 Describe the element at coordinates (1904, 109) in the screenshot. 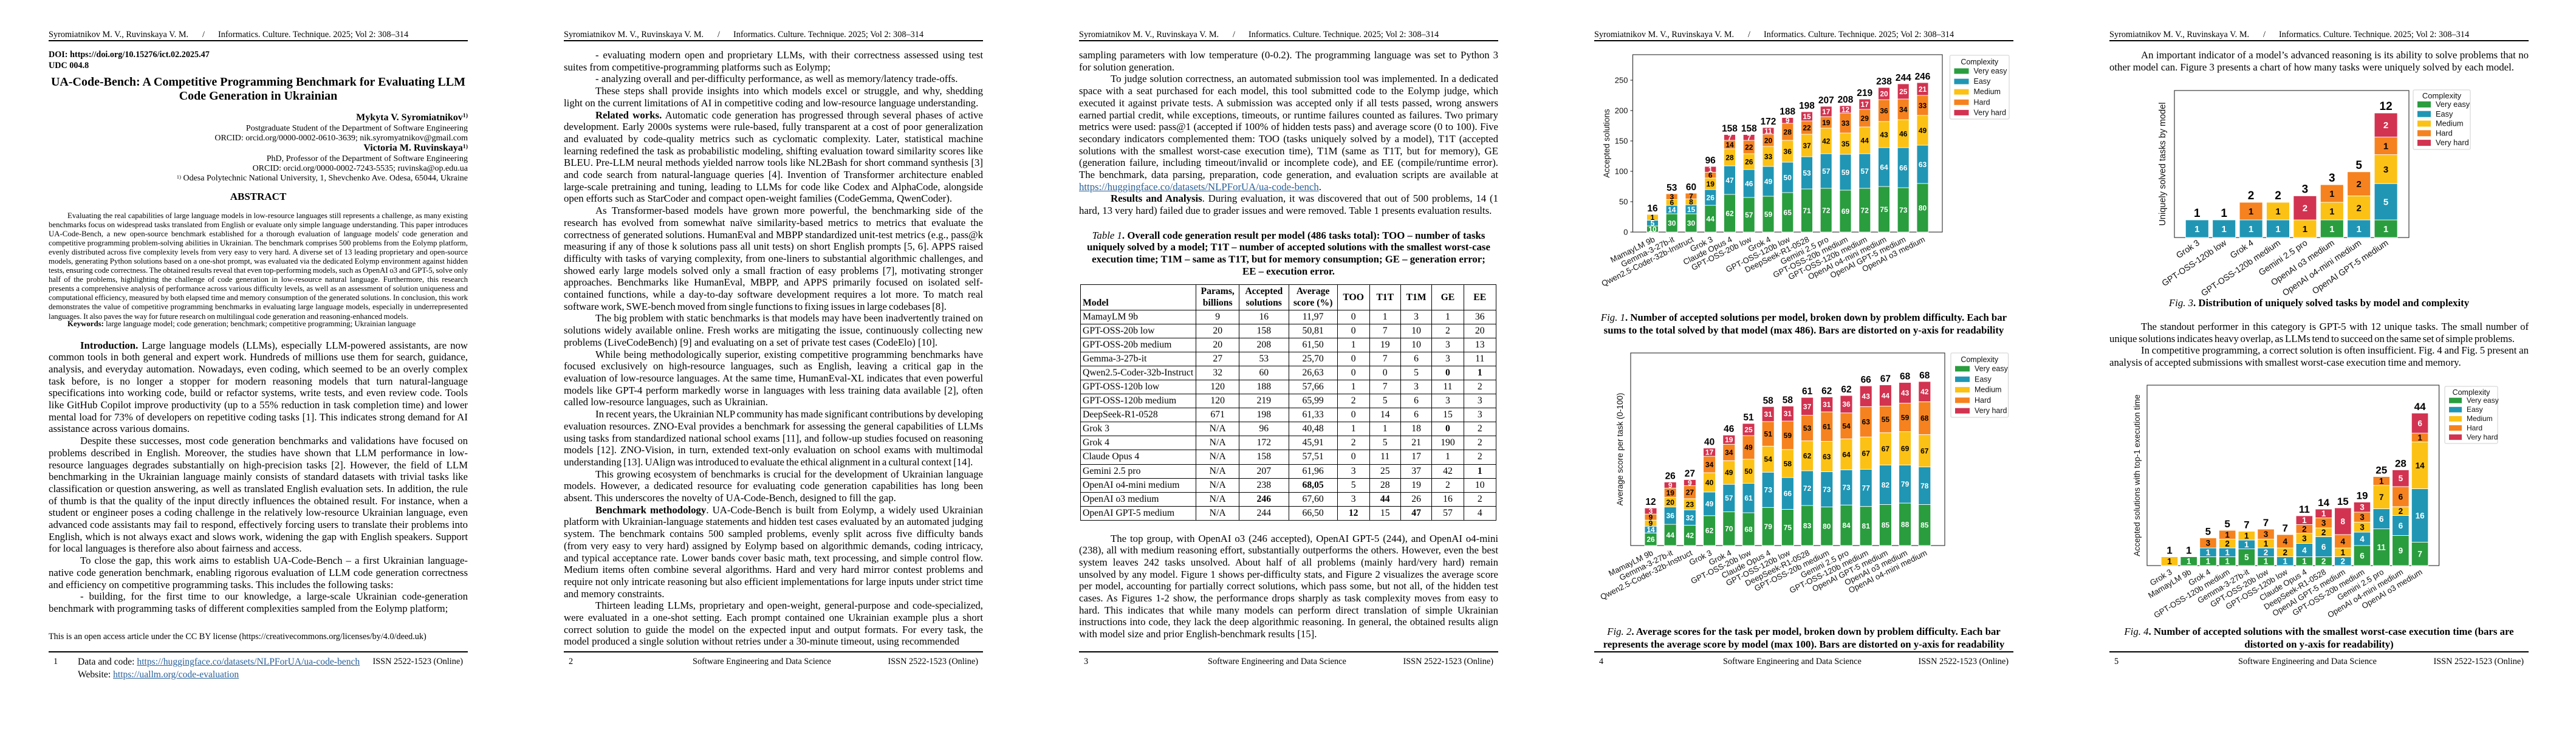

I see `svg-text: 34` at that location.